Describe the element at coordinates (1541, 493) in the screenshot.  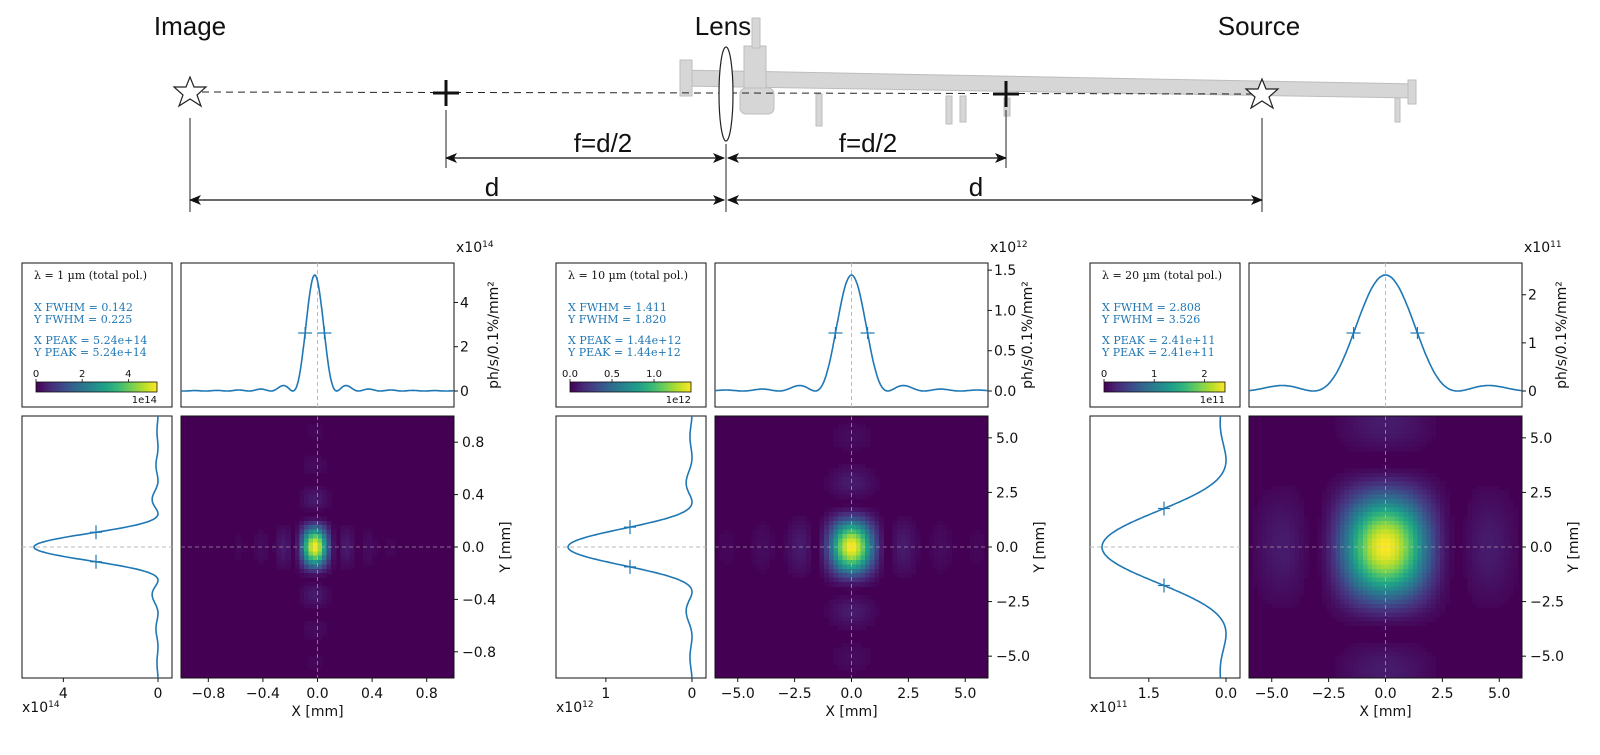
I see `y-axis-tick-label: 2.5` at that location.